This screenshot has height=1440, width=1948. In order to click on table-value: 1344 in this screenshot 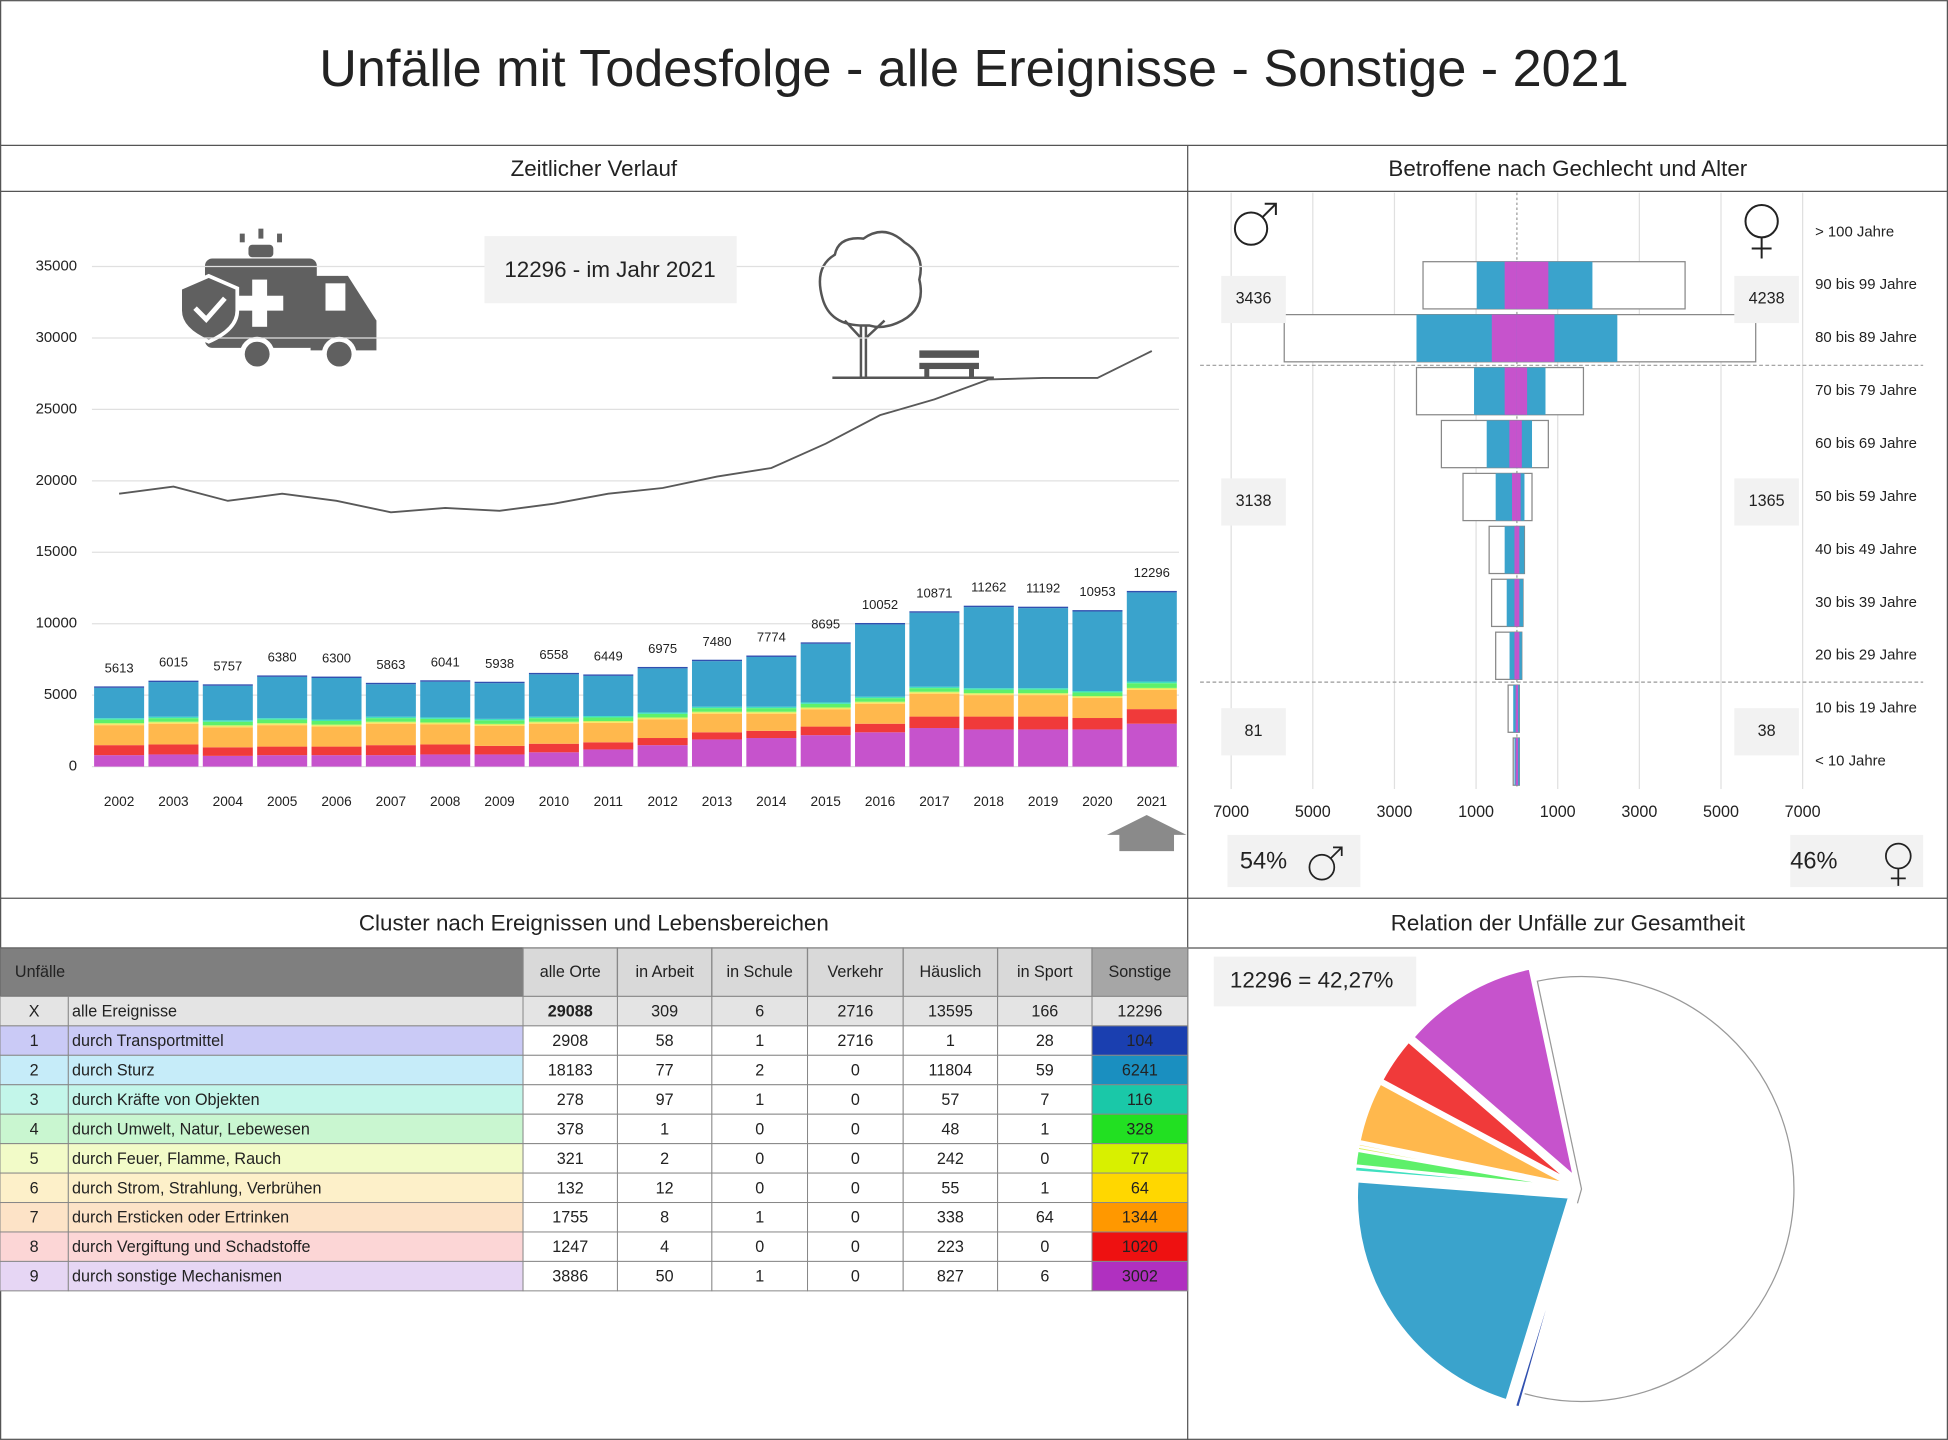, I will do `click(1140, 1218)`.